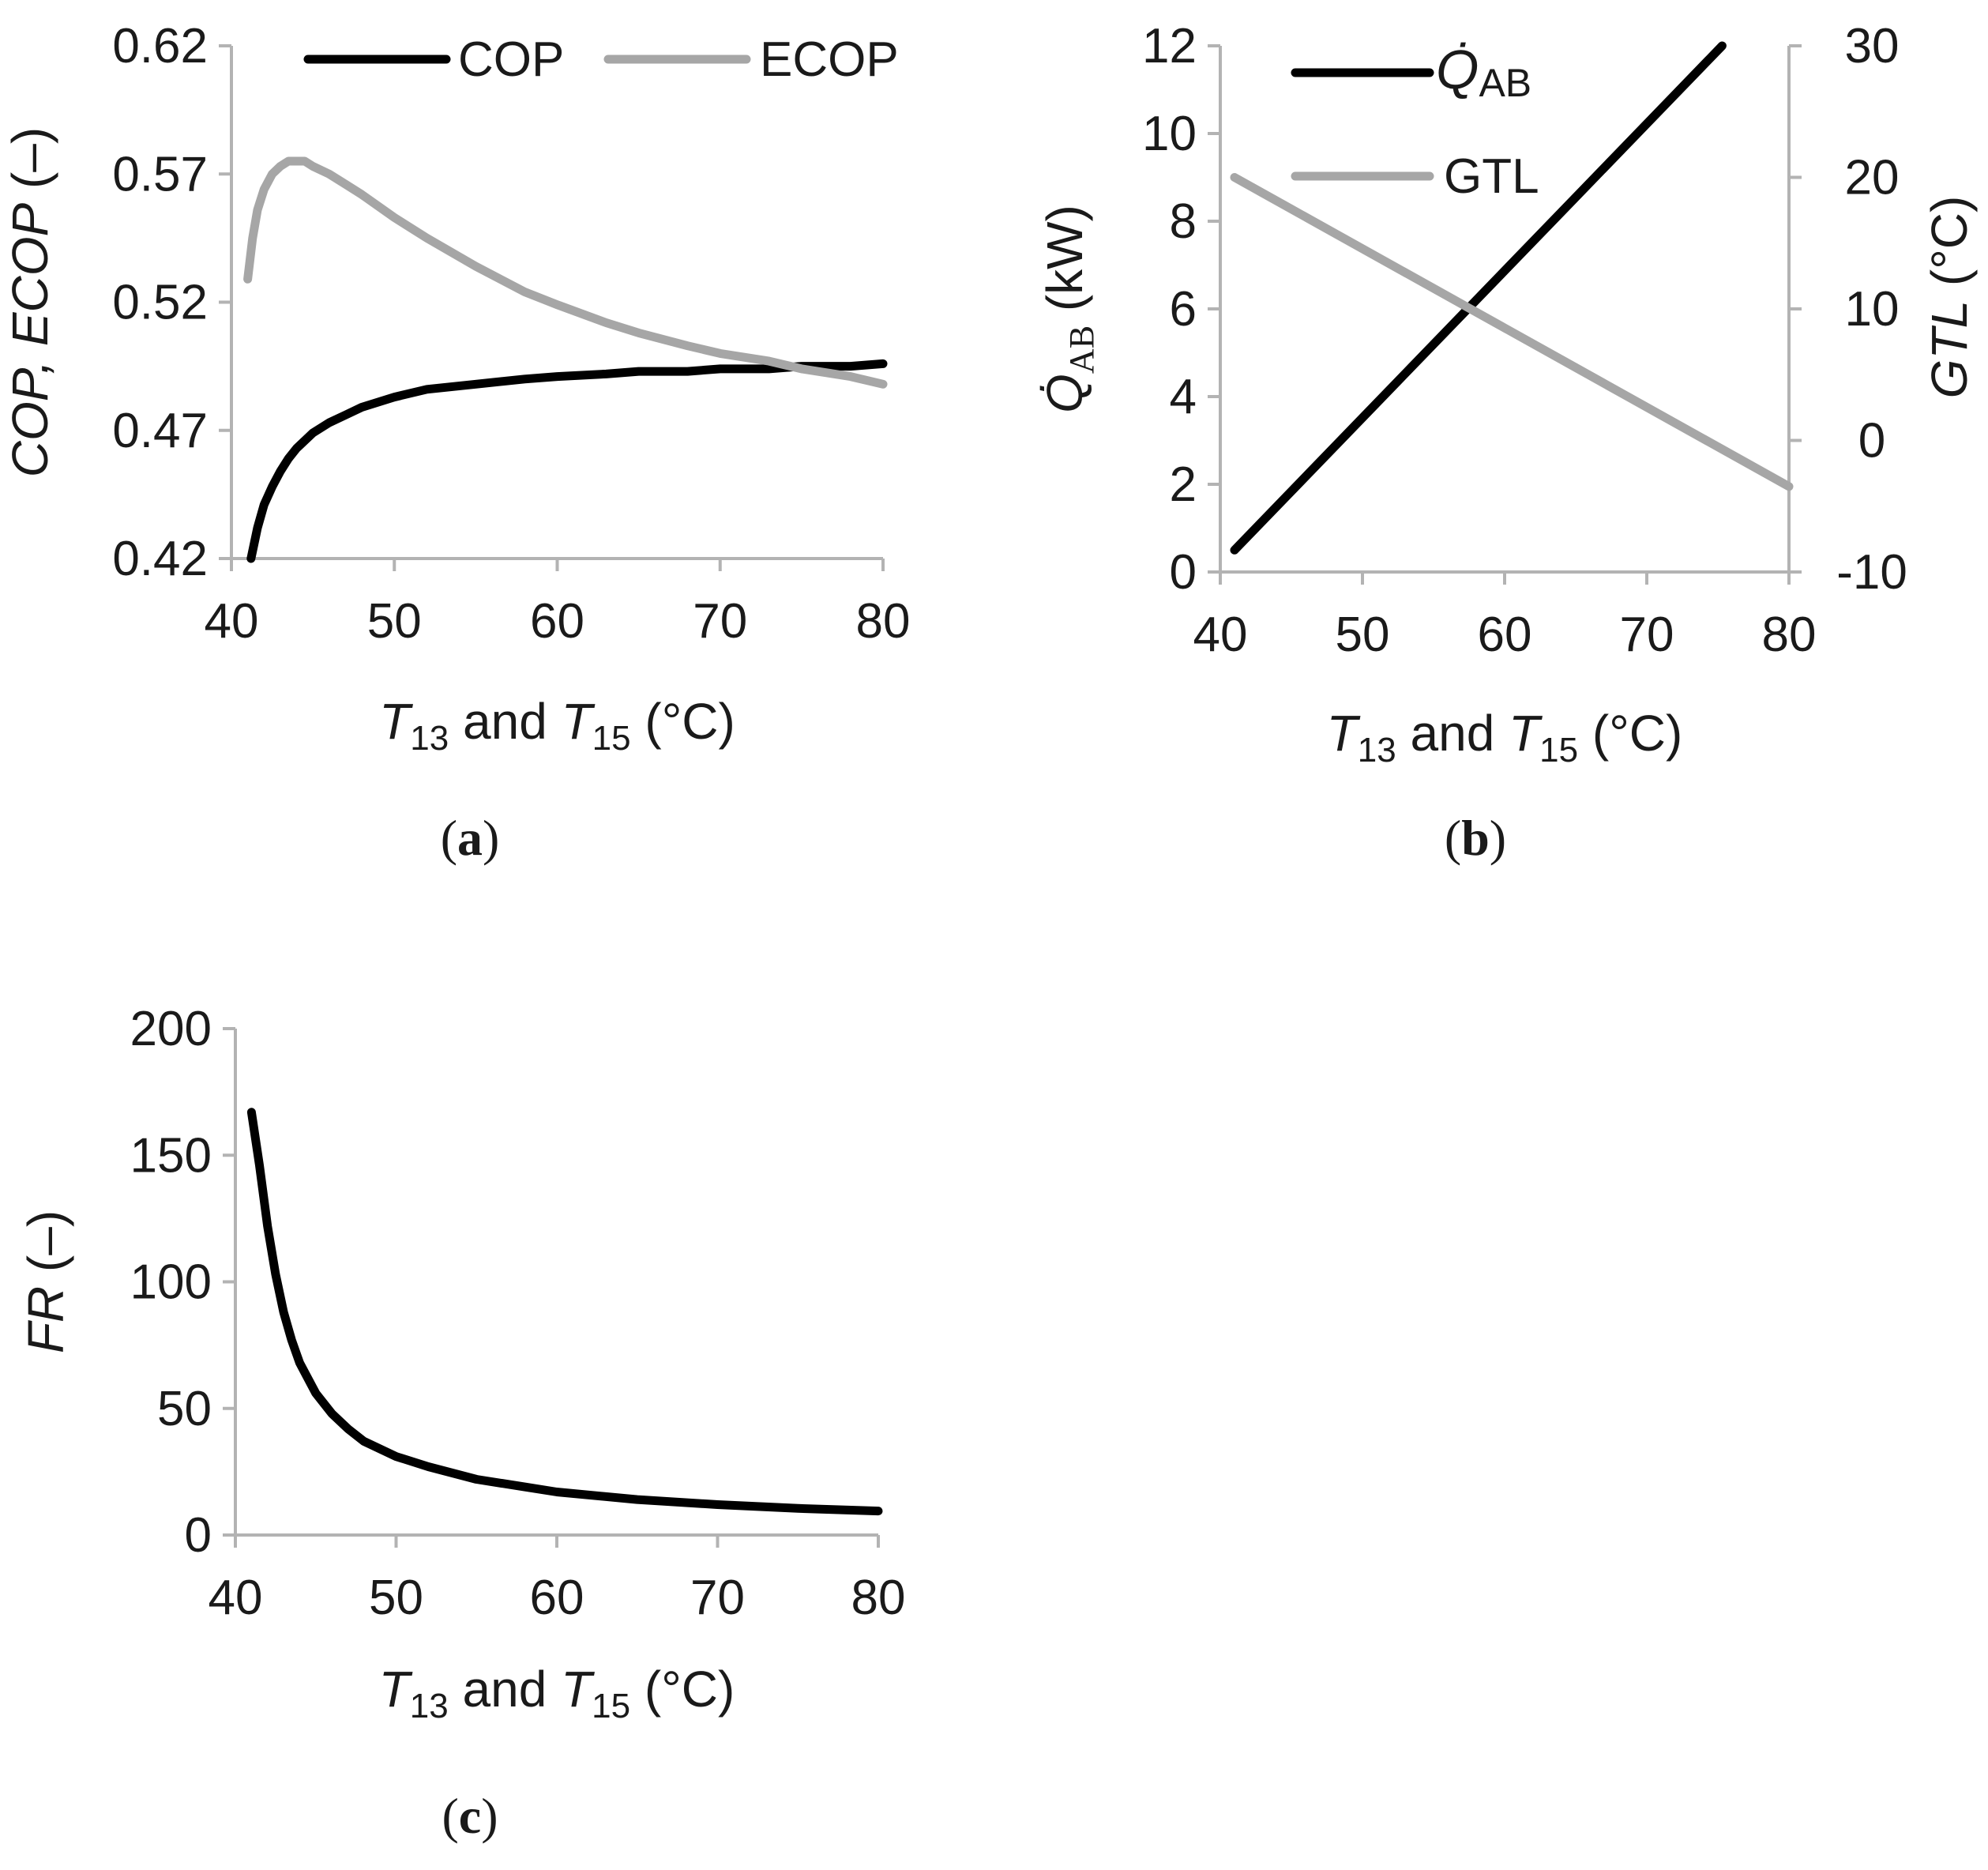 The width and height of the screenshot is (1988, 1870). What do you see at coordinates (160, 174) in the screenshot?
I see `y-tick-label: 0.57` at bounding box center [160, 174].